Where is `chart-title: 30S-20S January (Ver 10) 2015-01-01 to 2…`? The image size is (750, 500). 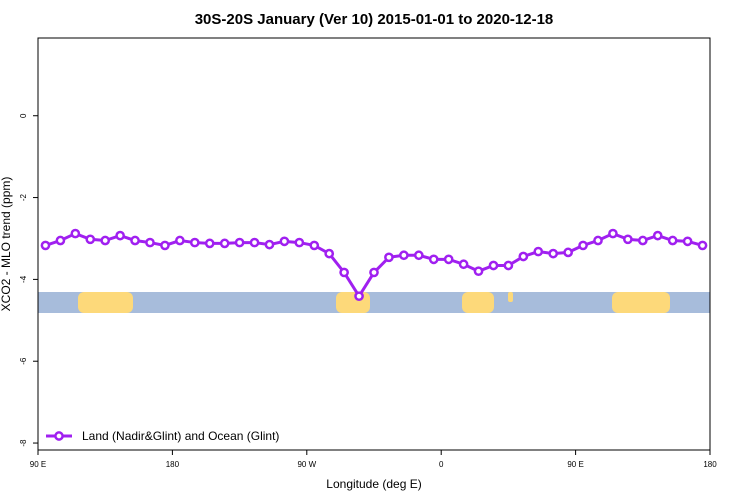
chart-title: 30S-20S January (Ver 10) 2015-01-01 to 2… is located at coordinates (374, 19).